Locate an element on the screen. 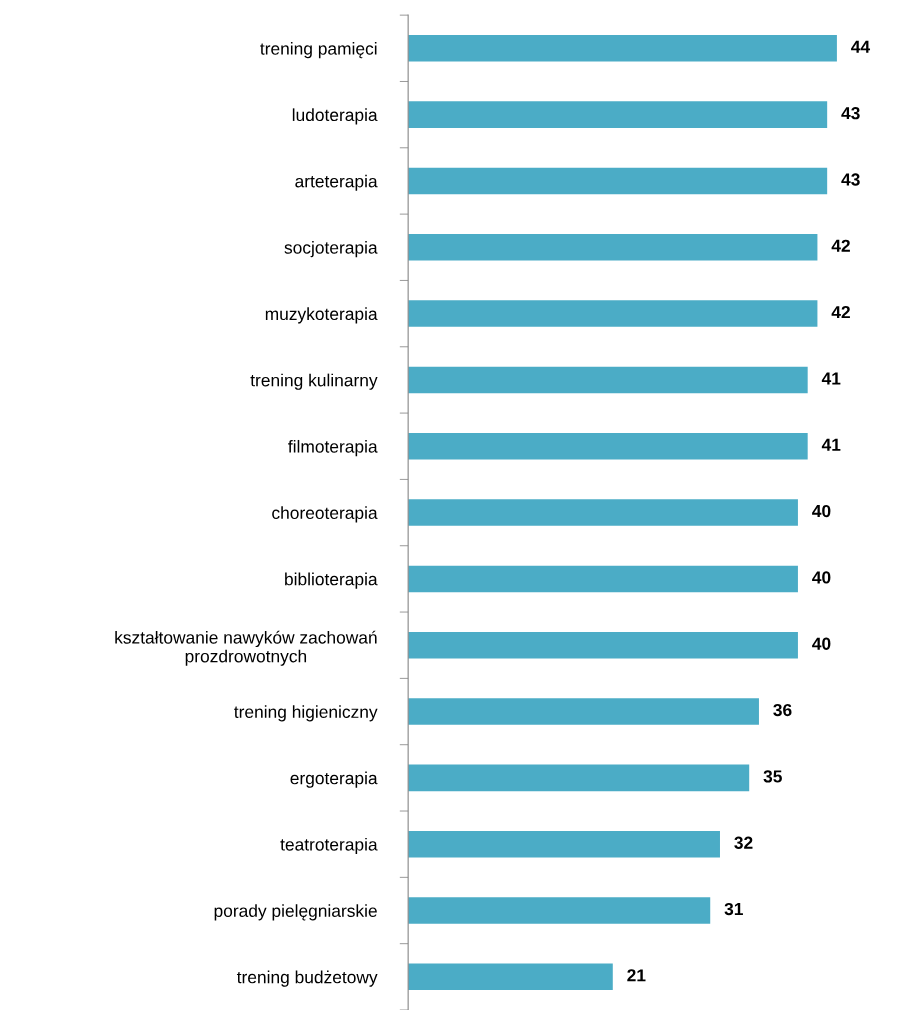 This screenshot has height=1010, width=907. y-tick-label: filmoterapia is located at coordinates (333, 448).